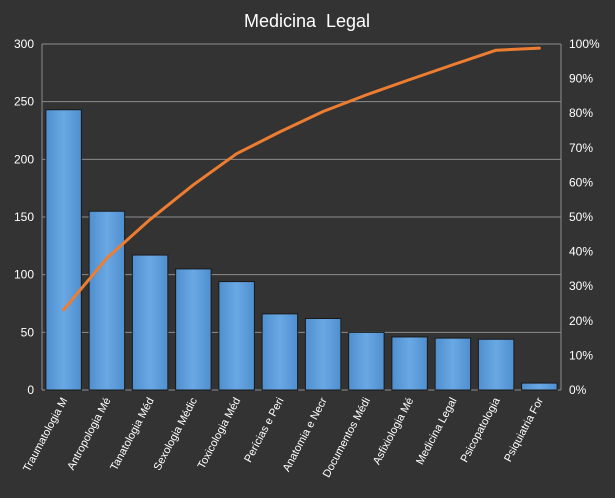 This screenshot has height=498, width=615. What do you see at coordinates (581, 321) in the screenshot?
I see `y2-tick-label: 20%` at bounding box center [581, 321].